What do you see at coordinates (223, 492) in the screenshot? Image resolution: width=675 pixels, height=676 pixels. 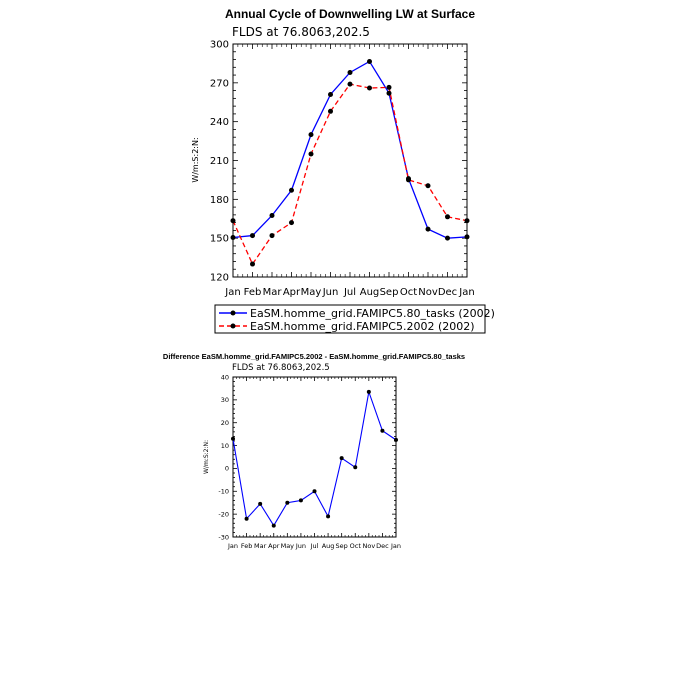 I see `y-tick-label: -10` at bounding box center [223, 492].